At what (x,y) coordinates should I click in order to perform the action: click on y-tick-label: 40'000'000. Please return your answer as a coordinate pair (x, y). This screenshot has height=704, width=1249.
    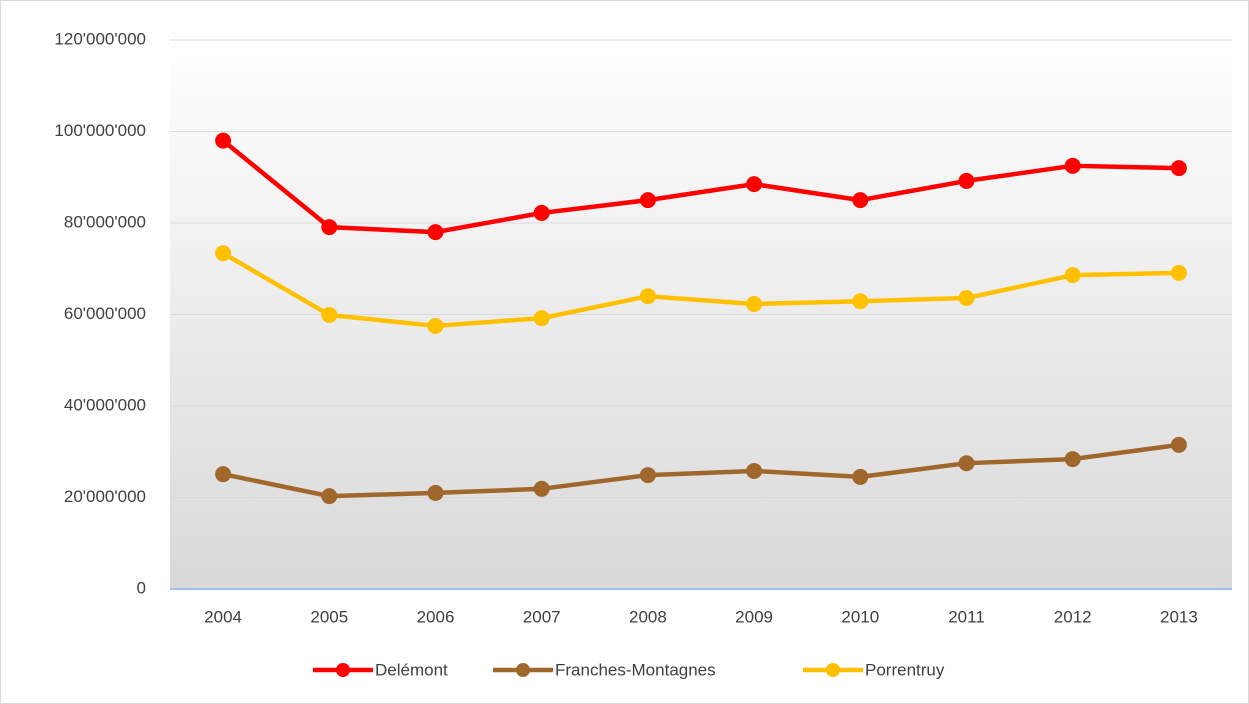
    Looking at the image, I should click on (105, 404).